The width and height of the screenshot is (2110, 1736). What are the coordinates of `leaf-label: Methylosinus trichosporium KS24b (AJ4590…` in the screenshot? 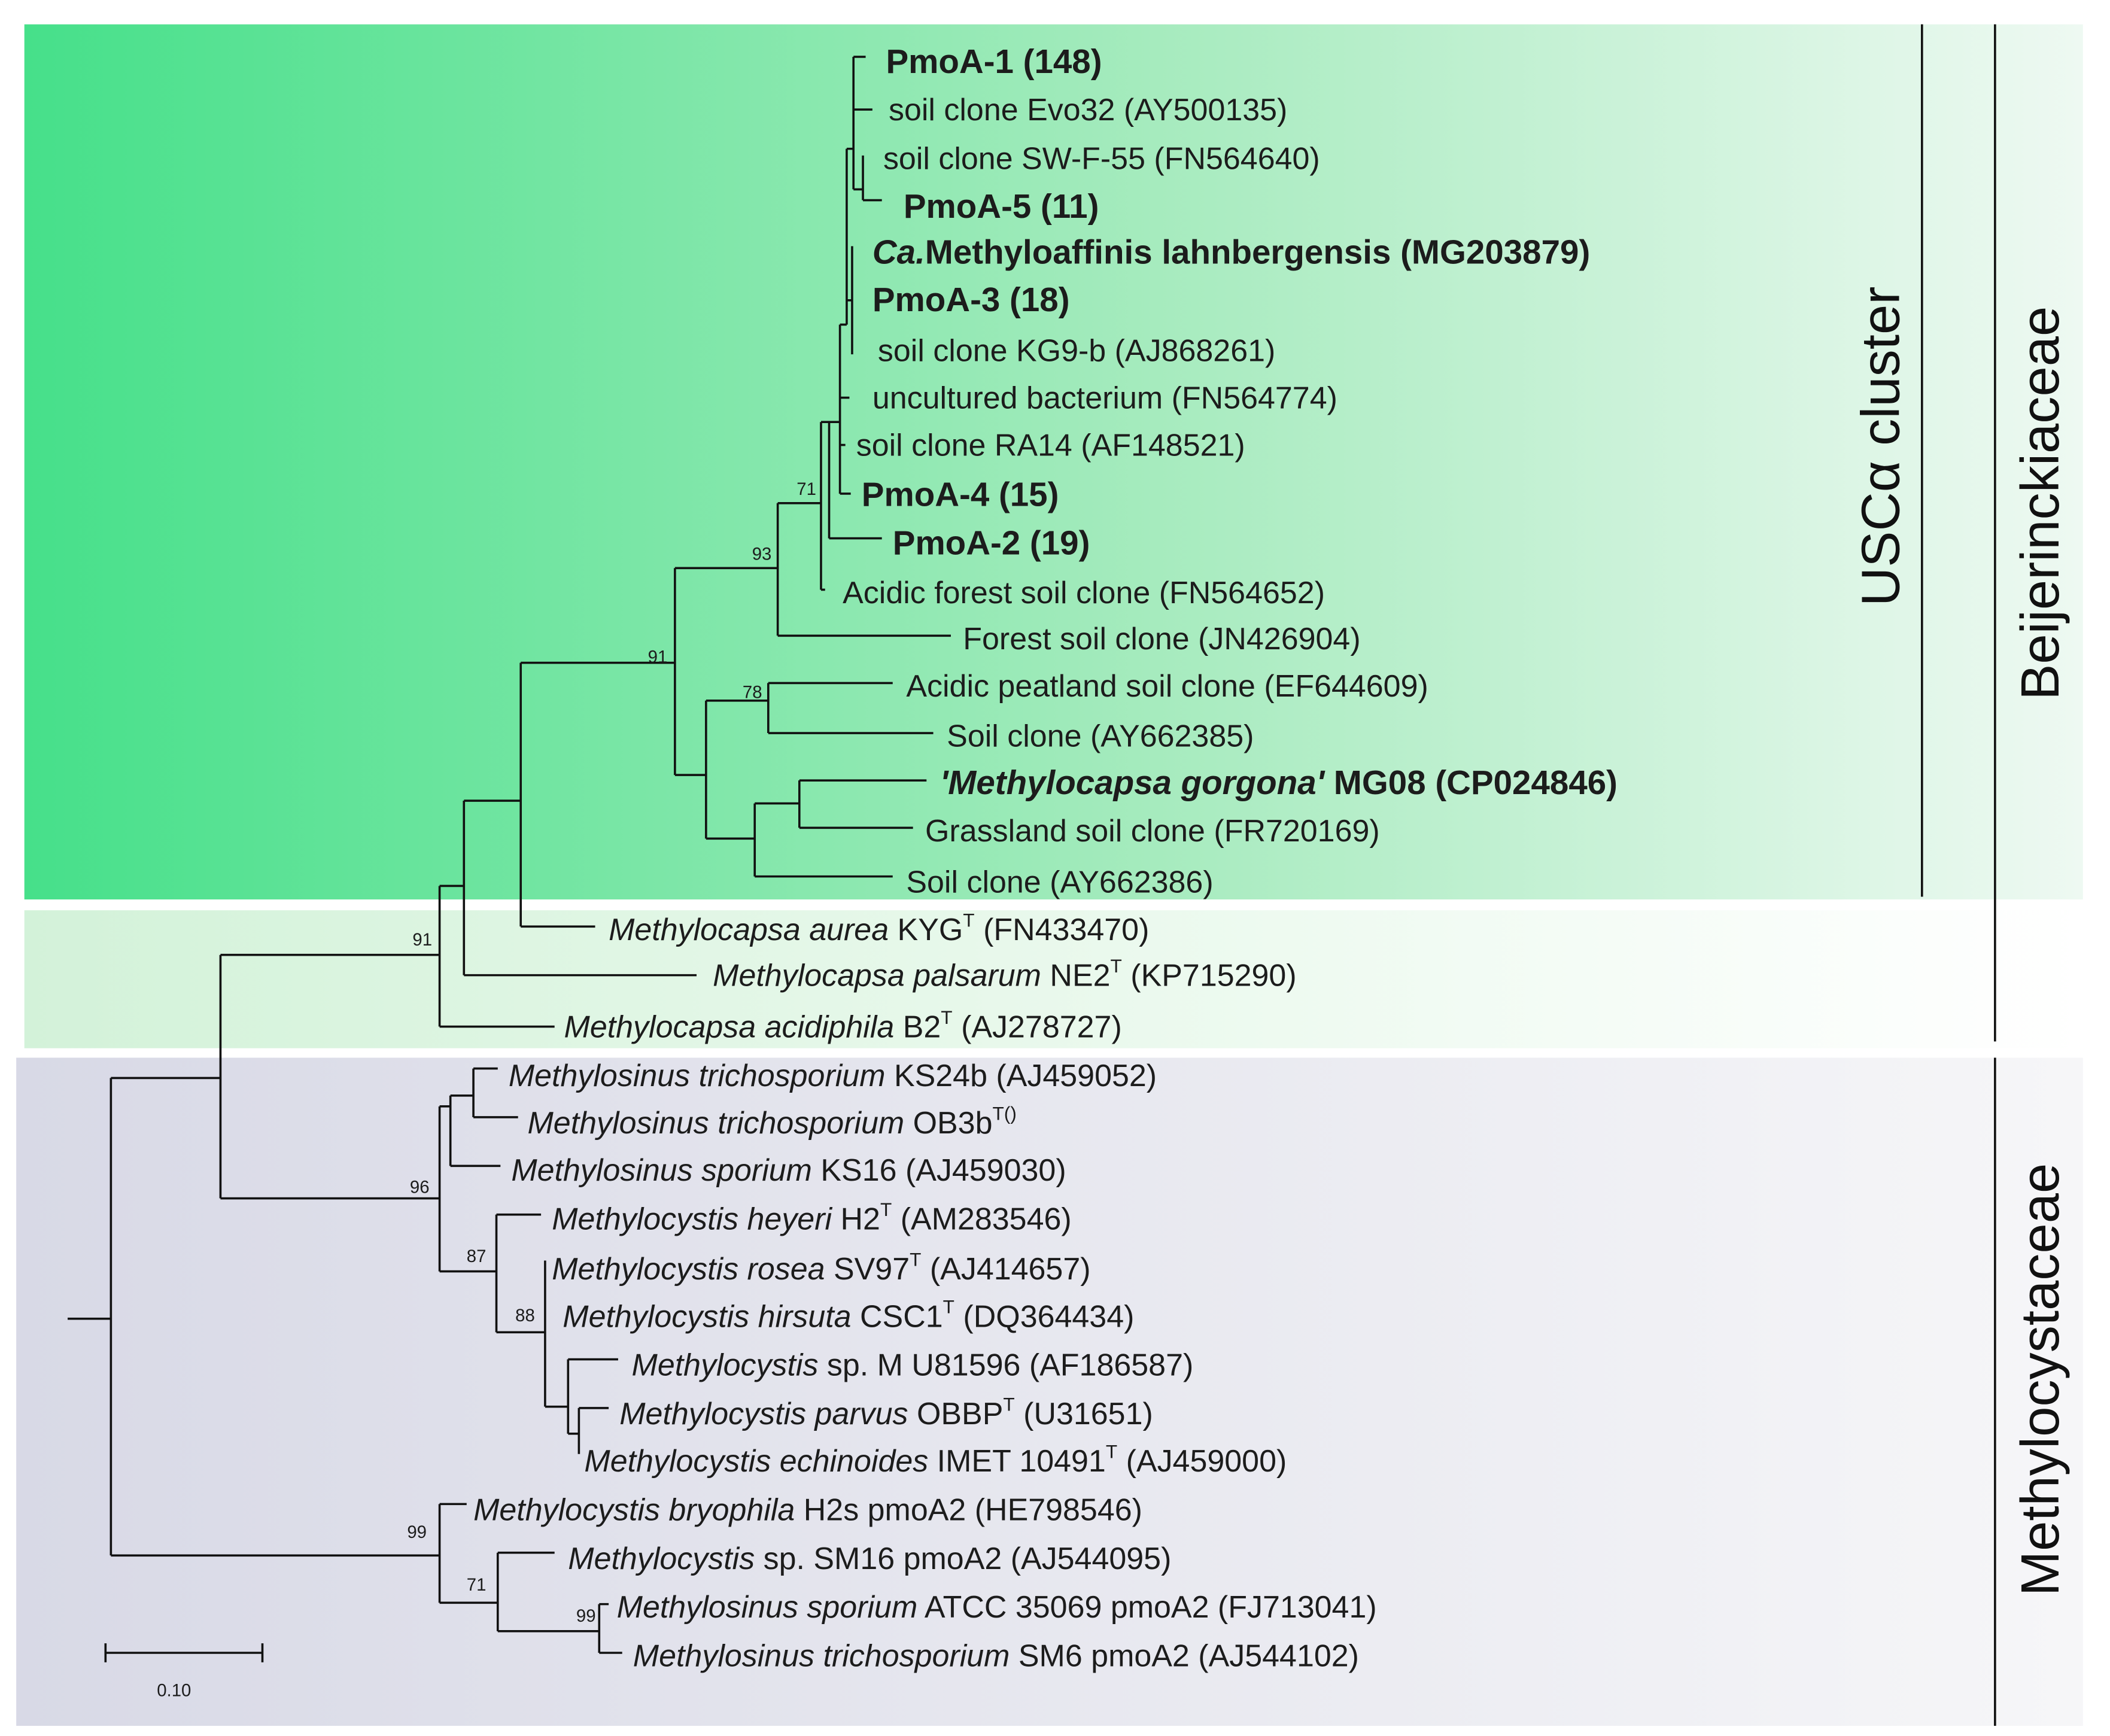 It's located at (833, 1076).